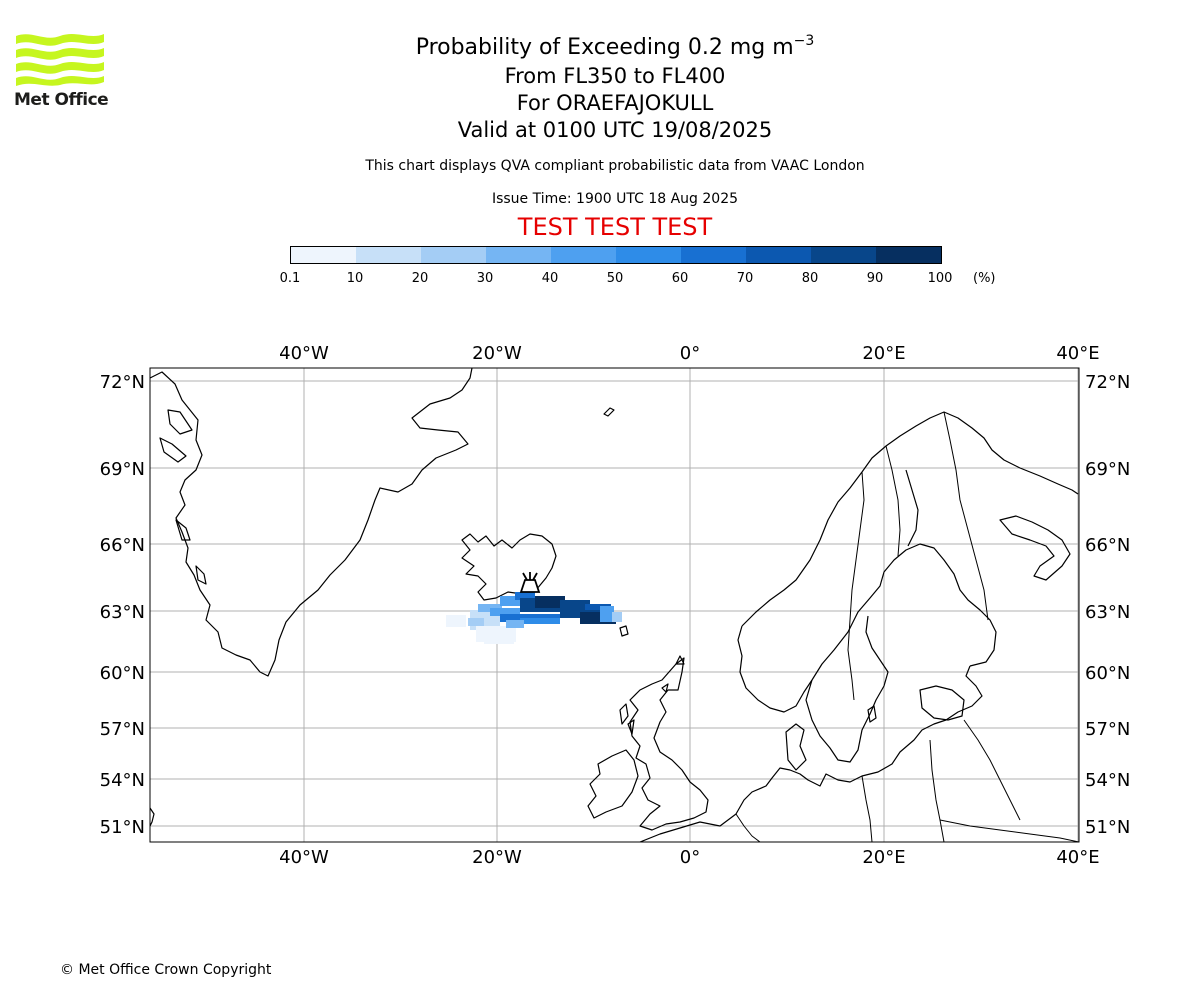  Describe the element at coordinates (122, 729) in the screenshot. I see `latitude-label-left: 57°N` at that location.